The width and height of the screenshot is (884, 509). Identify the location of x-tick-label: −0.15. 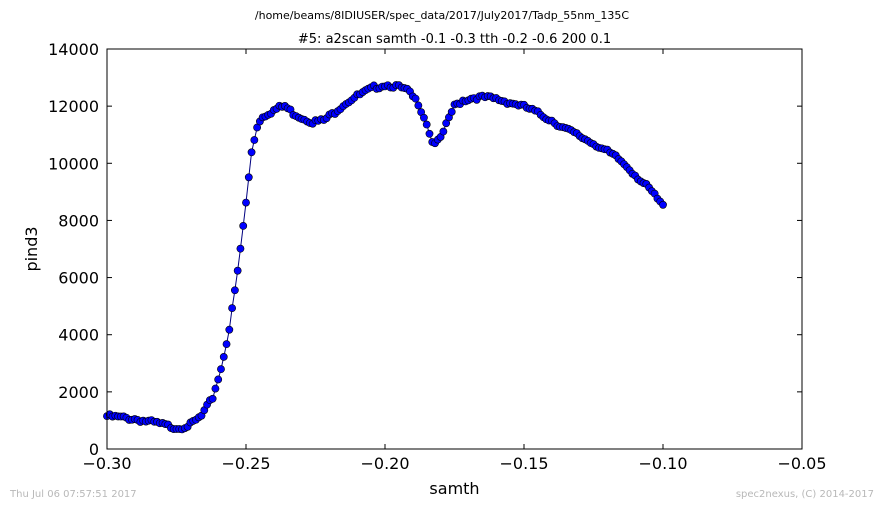
(523, 463).